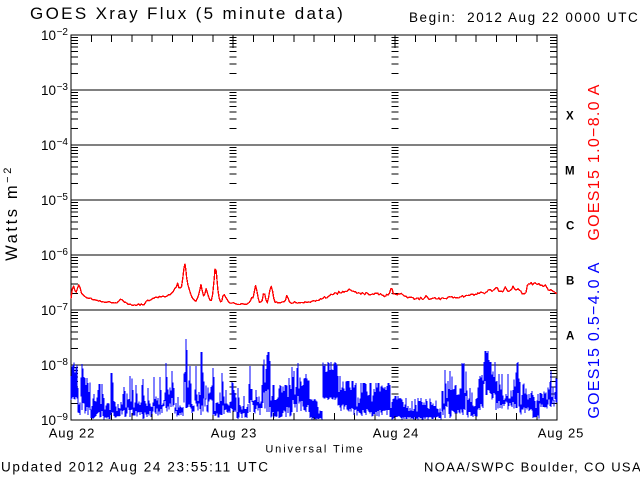 This screenshot has height=480, width=640. What do you see at coordinates (63, 417) in the screenshot?
I see `svg-text: −9` at bounding box center [63, 417].